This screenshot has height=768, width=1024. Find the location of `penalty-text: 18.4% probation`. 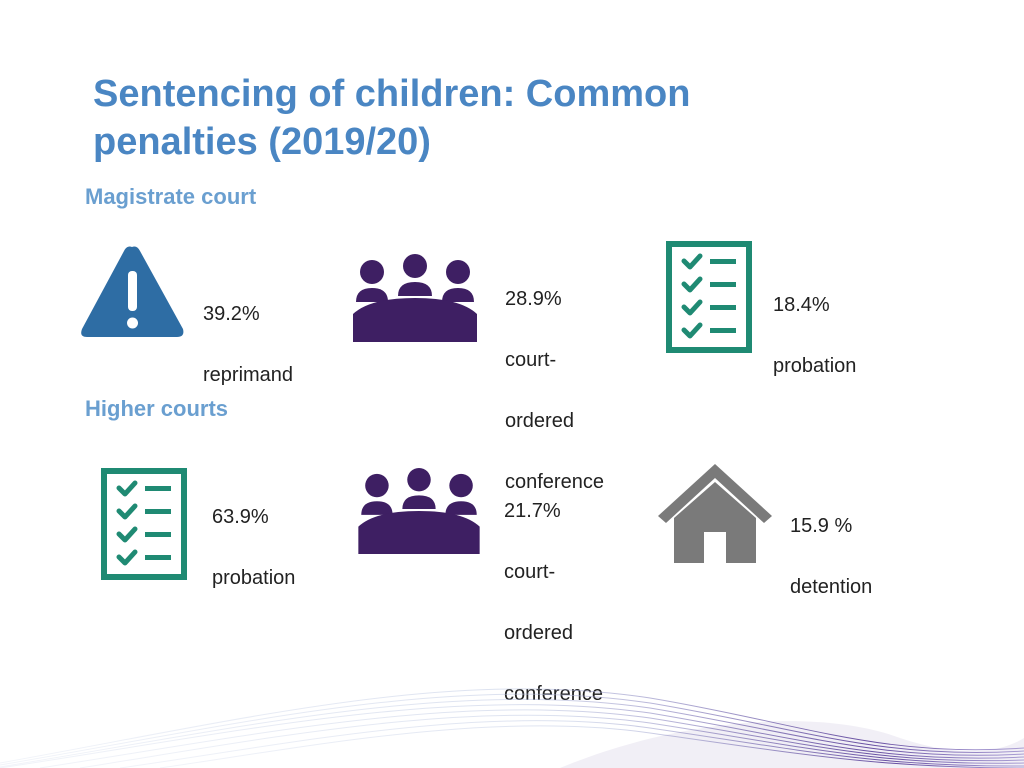

penalty-text: 18.4% probation is located at coordinates (814, 335).